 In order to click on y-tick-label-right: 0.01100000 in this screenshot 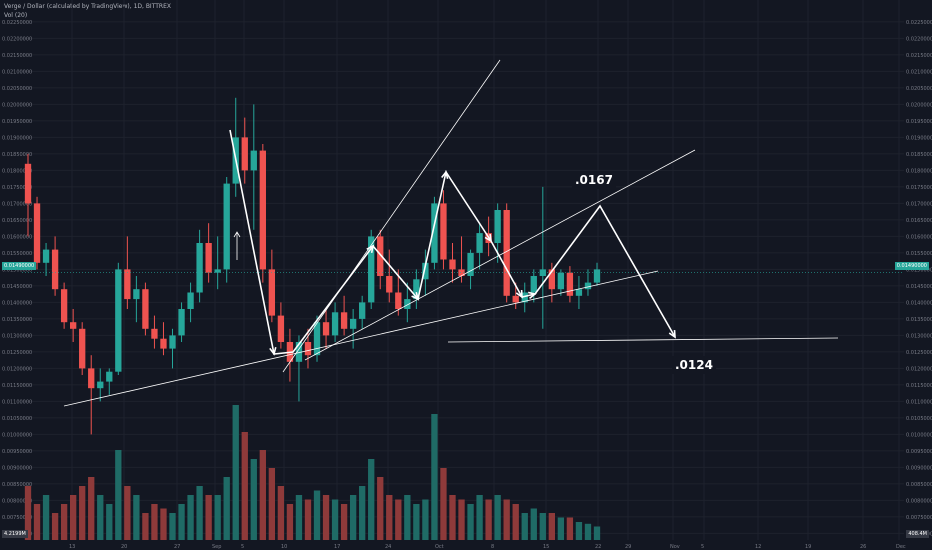, I will do `click(919, 402)`.